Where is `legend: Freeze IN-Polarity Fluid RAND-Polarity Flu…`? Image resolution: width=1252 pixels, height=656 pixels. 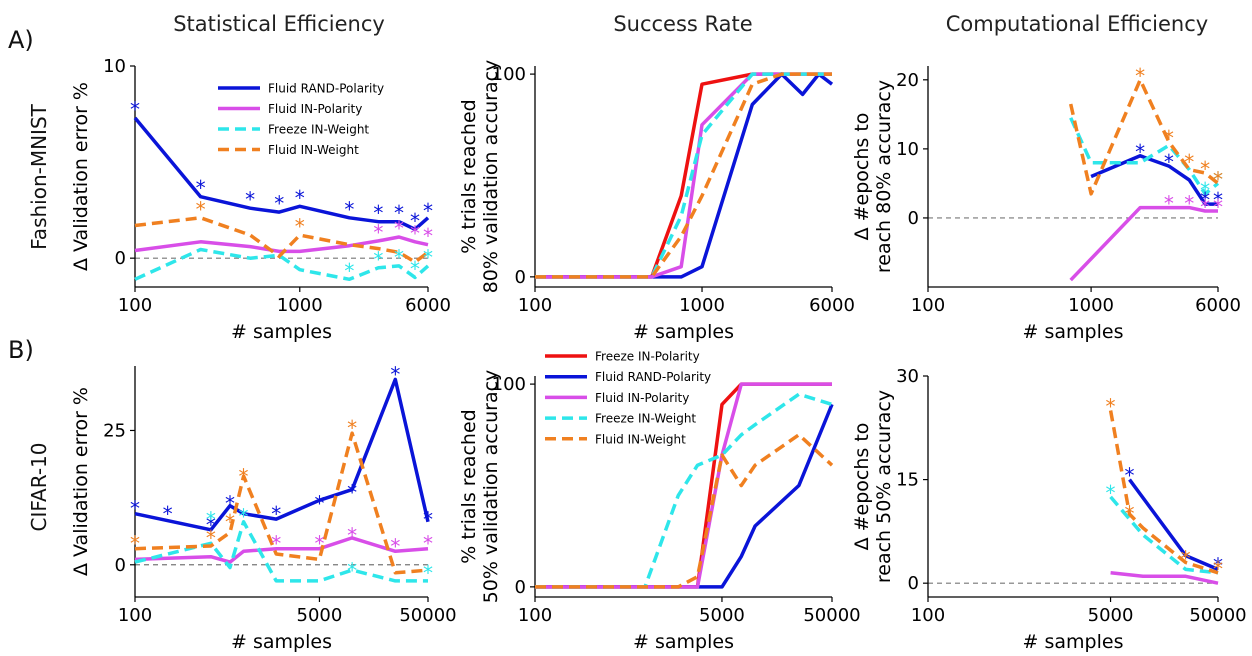 legend: Freeze IN-Polarity Fluid RAND-Polarity Flu… is located at coordinates (628, 398).